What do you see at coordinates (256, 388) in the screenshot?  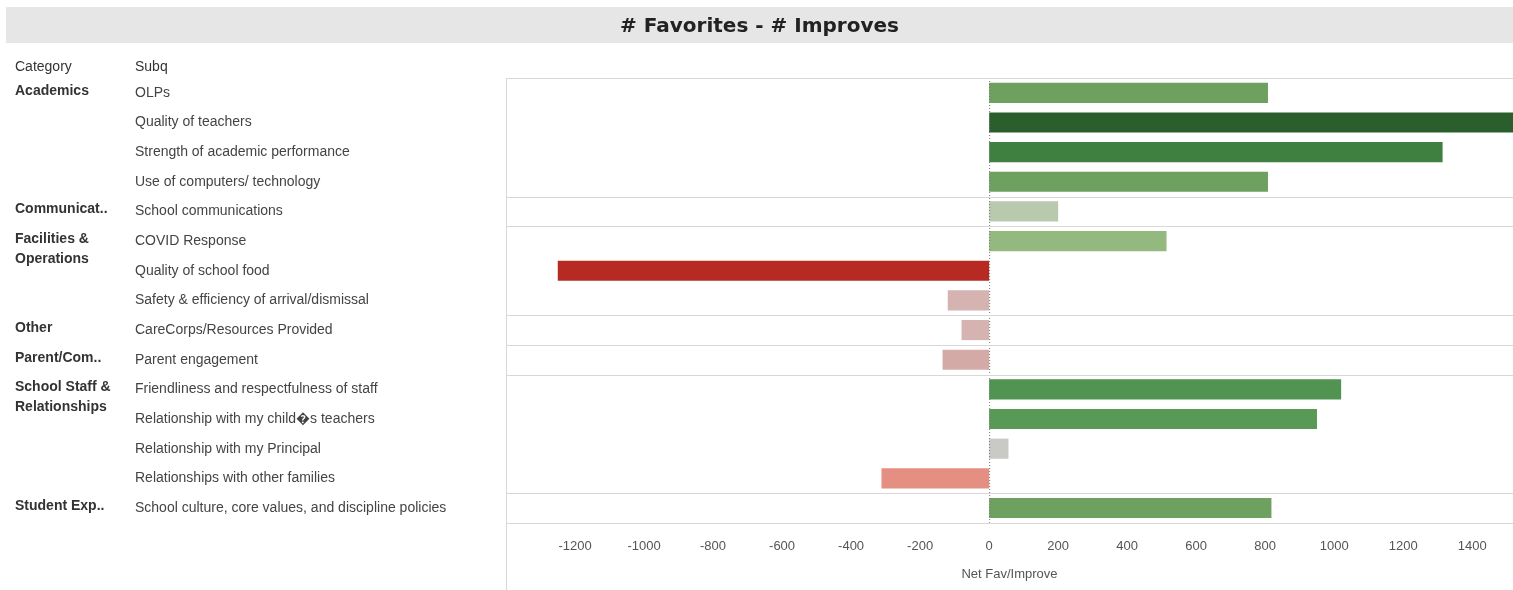 I see `y-tick-label: Friendliness and respectfulness of staff` at bounding box center [256, 388].